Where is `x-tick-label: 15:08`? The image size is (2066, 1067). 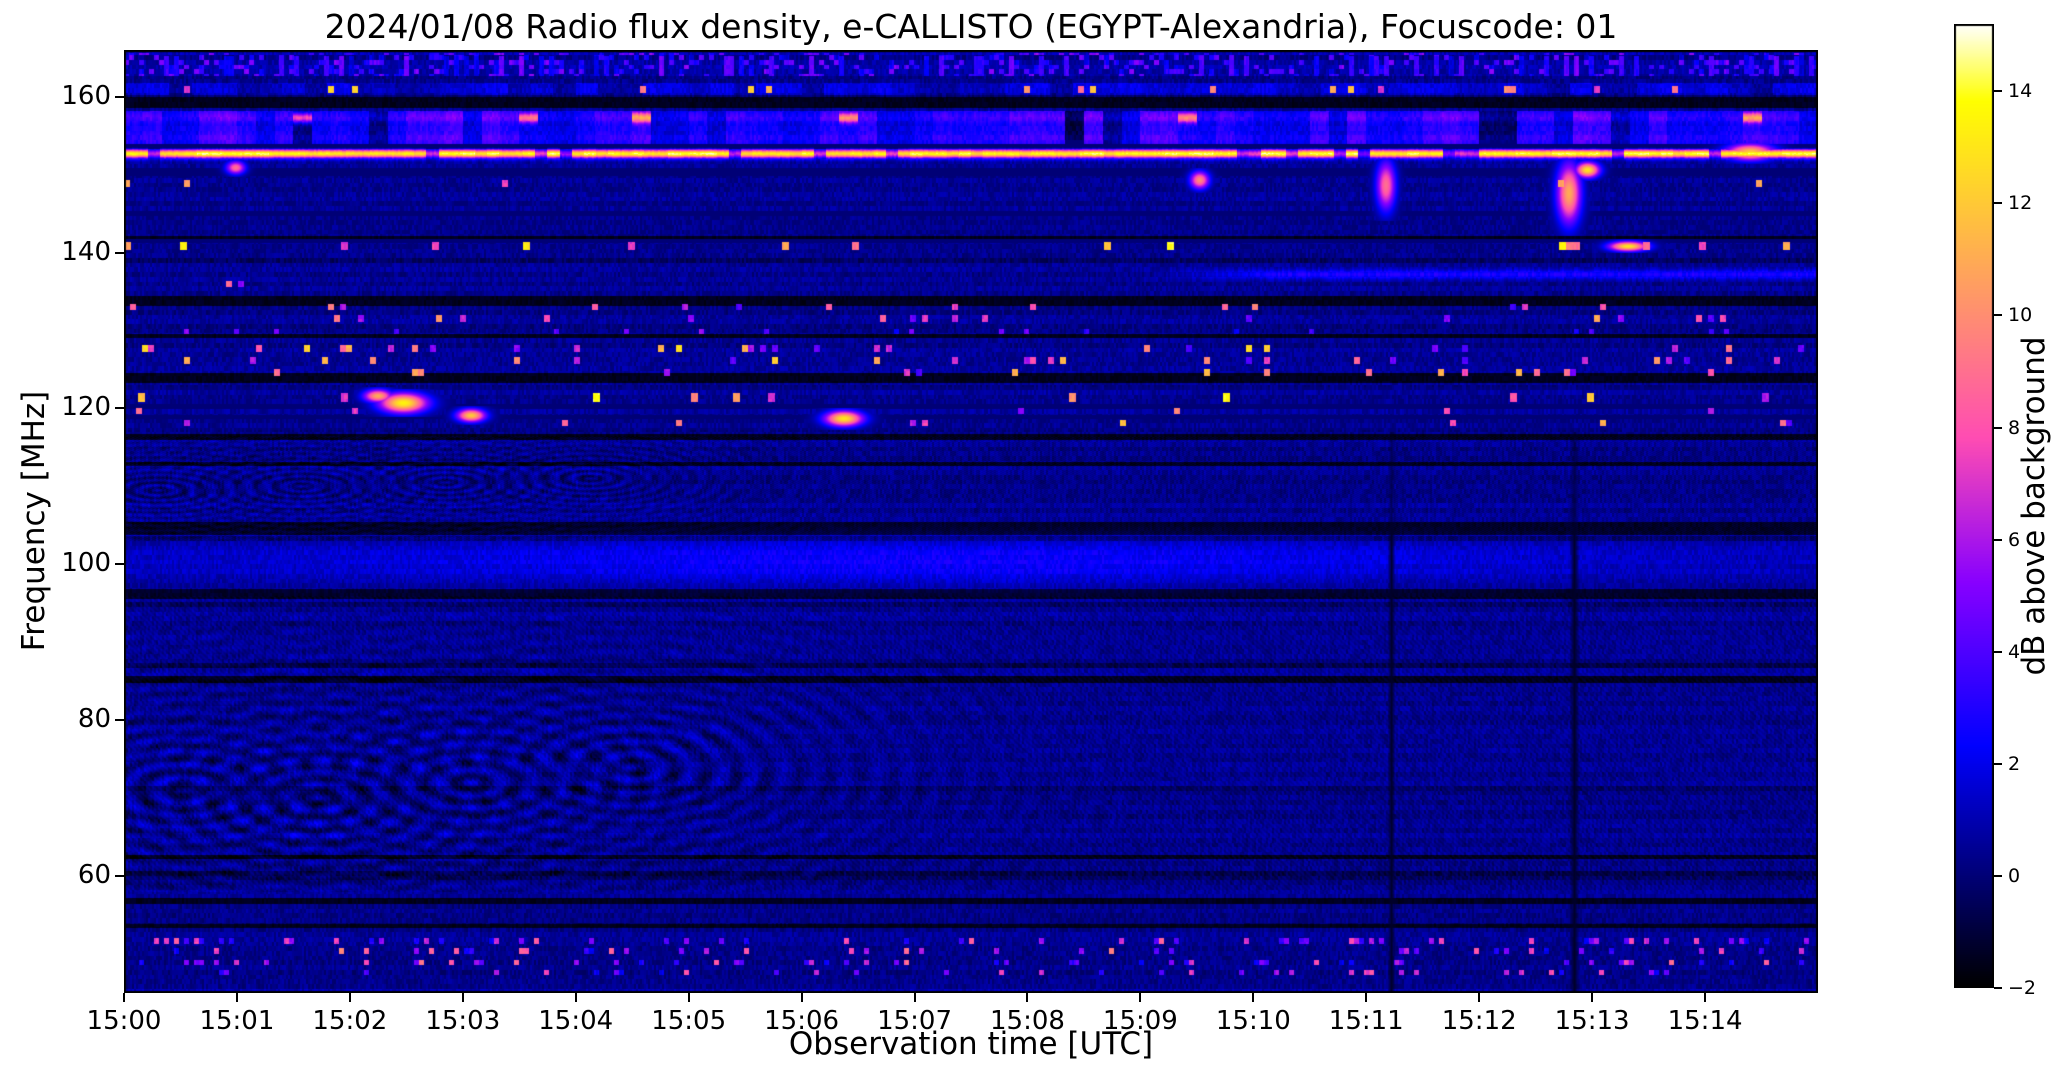 x-tick-label: 15:08 is located at coordinates (1027, 1021).